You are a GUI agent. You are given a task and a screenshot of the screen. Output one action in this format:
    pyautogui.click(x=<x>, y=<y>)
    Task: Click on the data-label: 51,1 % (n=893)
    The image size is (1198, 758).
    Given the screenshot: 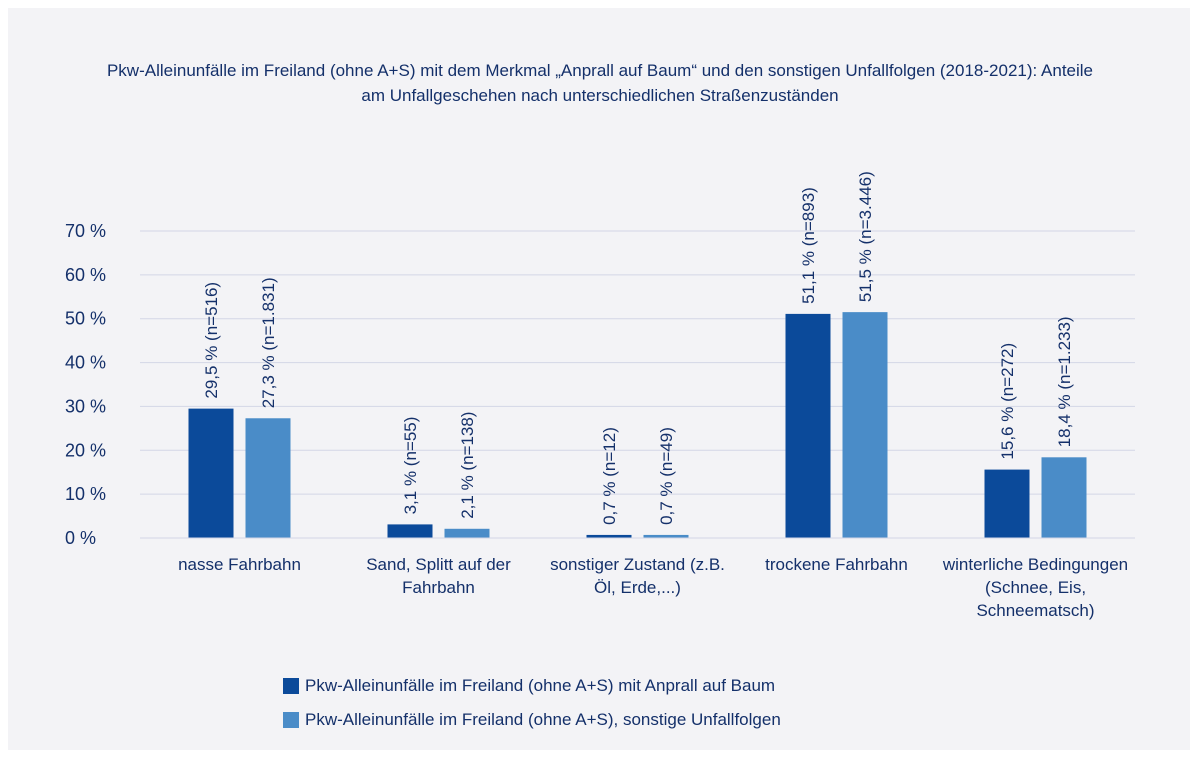 What is the action you would take?
    pyautogui.click(x=808, y=245)
    